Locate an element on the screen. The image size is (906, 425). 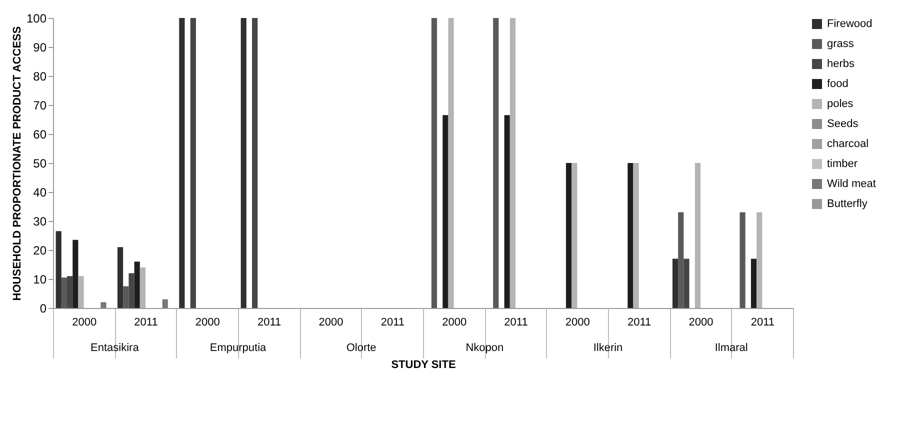
legend-label: grass is located at coordinates (840, 44).